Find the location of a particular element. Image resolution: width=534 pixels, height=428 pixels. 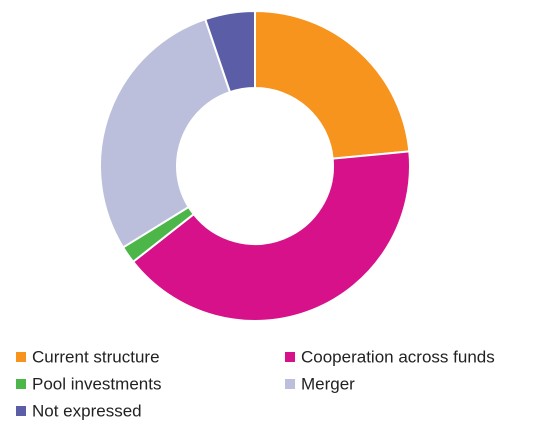

legend-label: Merger is located at coordinates (328, 383).